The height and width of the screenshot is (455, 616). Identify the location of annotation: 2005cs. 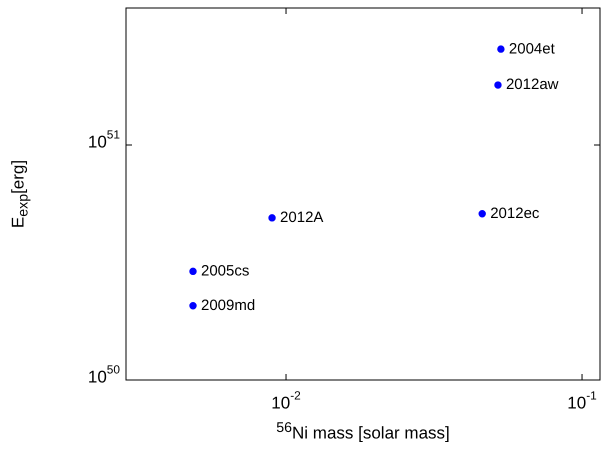
(225, 271).